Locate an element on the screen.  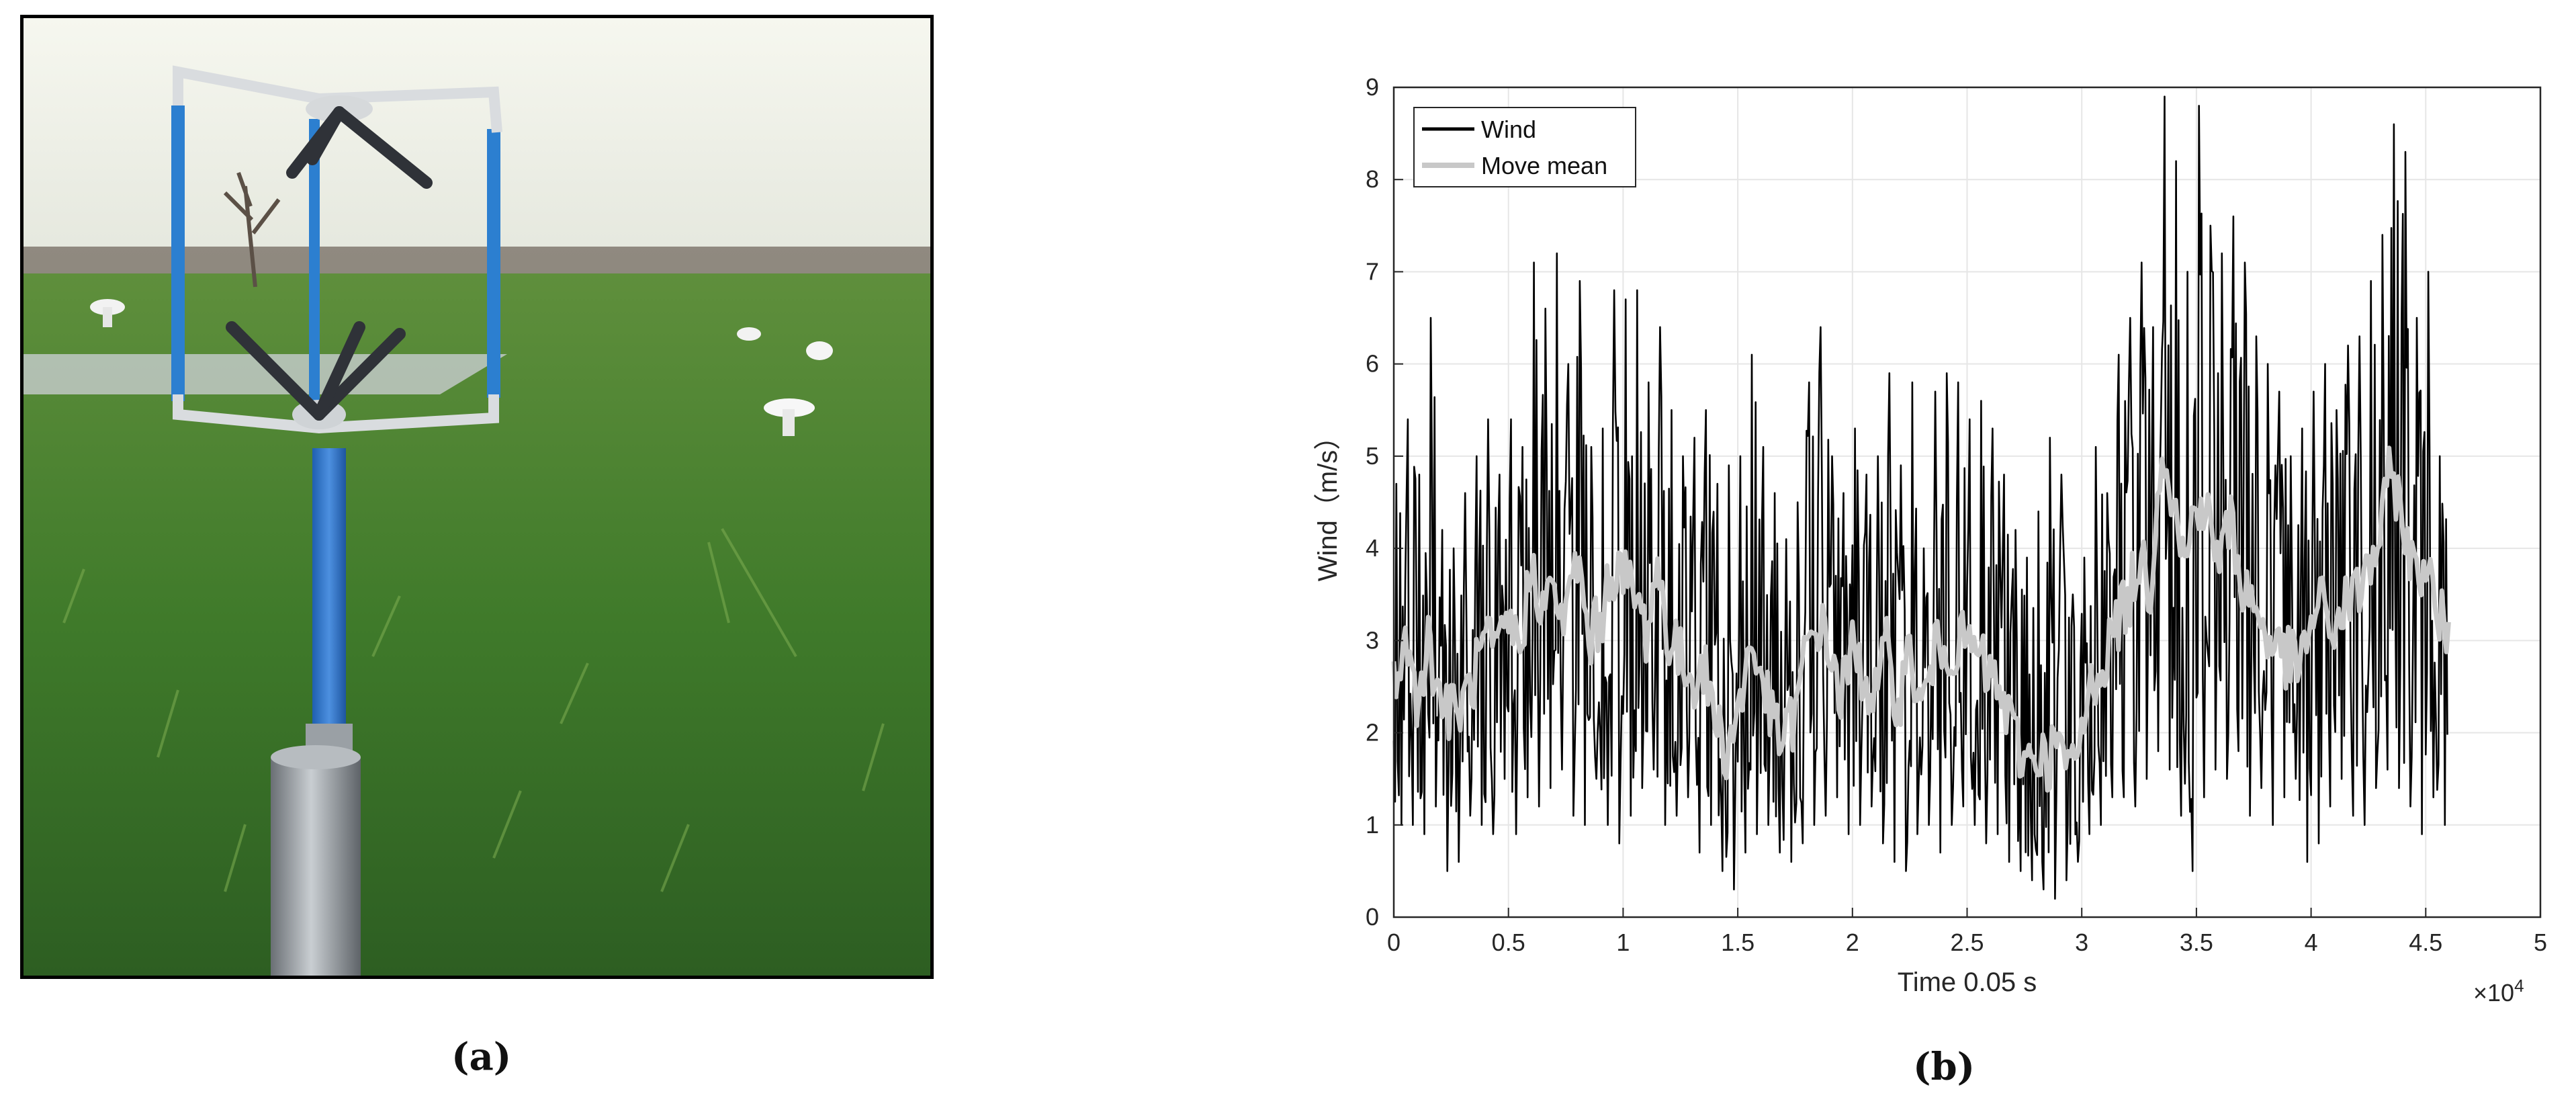
y-tick-label: 5 is located at coordinates (1372, 456).